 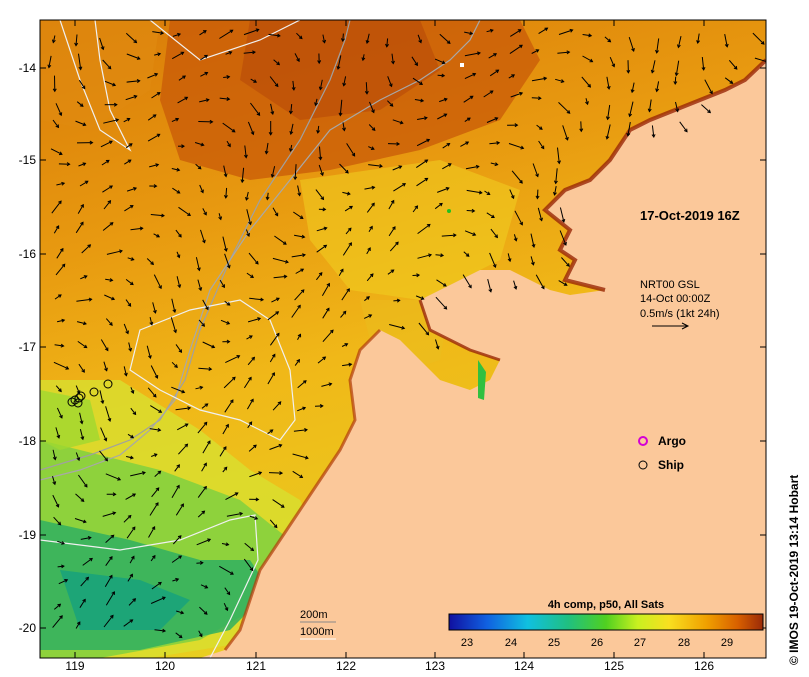 I want to click on current-model-label: NRT00 GSL, so click(x=670, y=285).